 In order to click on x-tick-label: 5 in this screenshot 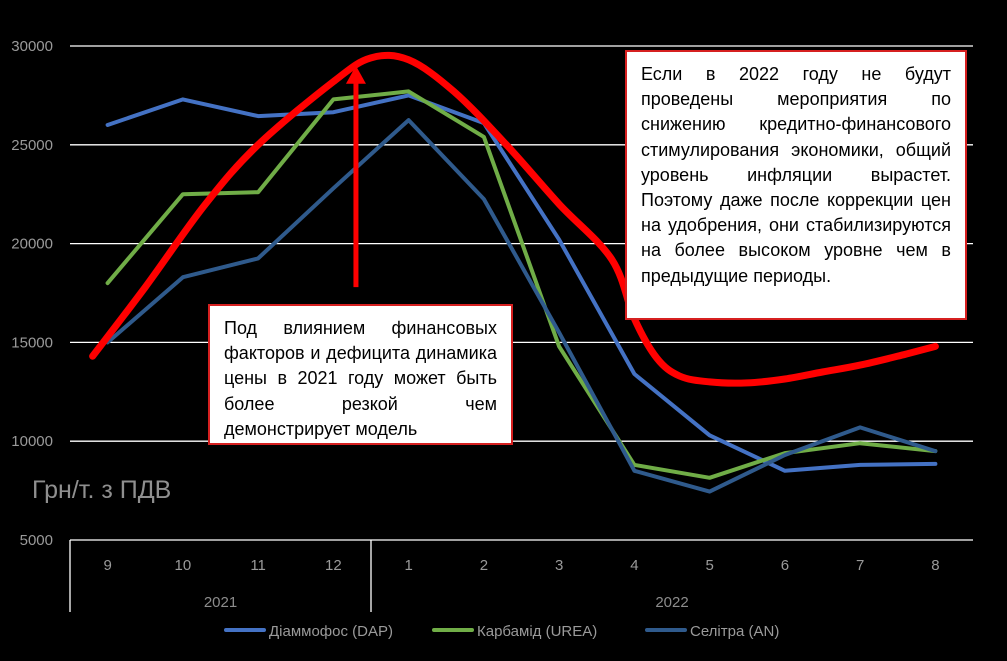, I will do `click(709, 565)`.